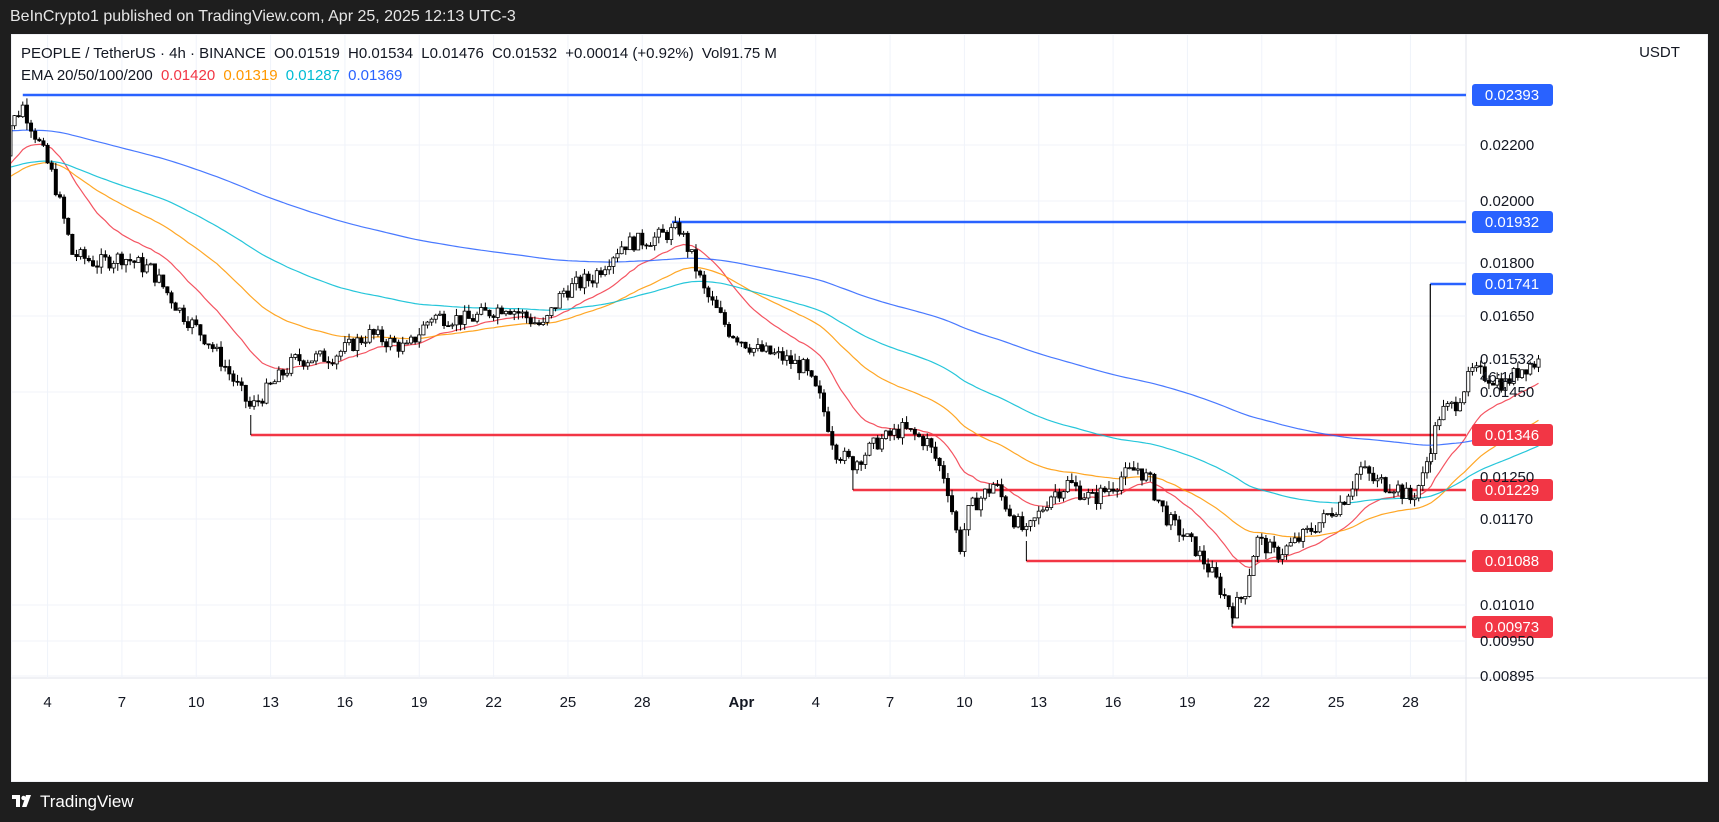  I want to click on tradingview-logo: TradingView, so click(73, 802).